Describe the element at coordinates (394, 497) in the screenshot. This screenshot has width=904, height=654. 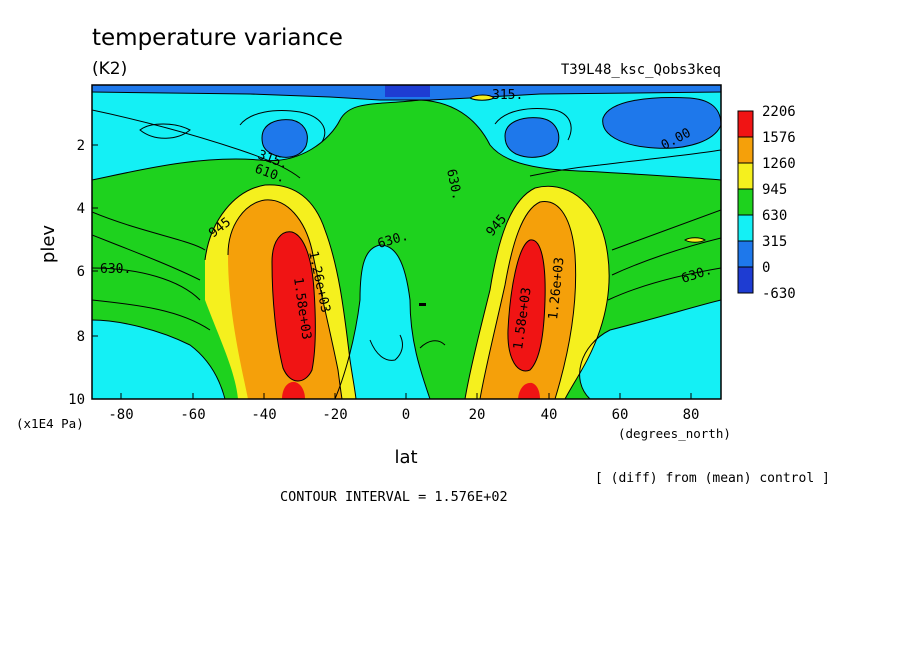
I see `contour-interval: CONTOUR INTERVAL = 1.576E+02` at that location.